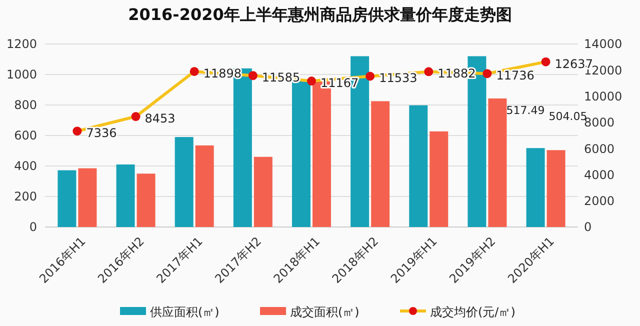 This screenshot has height=326, width=640. Describe the element at coordinates (25, 135) in the screenshot. I see `y-tick-label: 600` at that location.